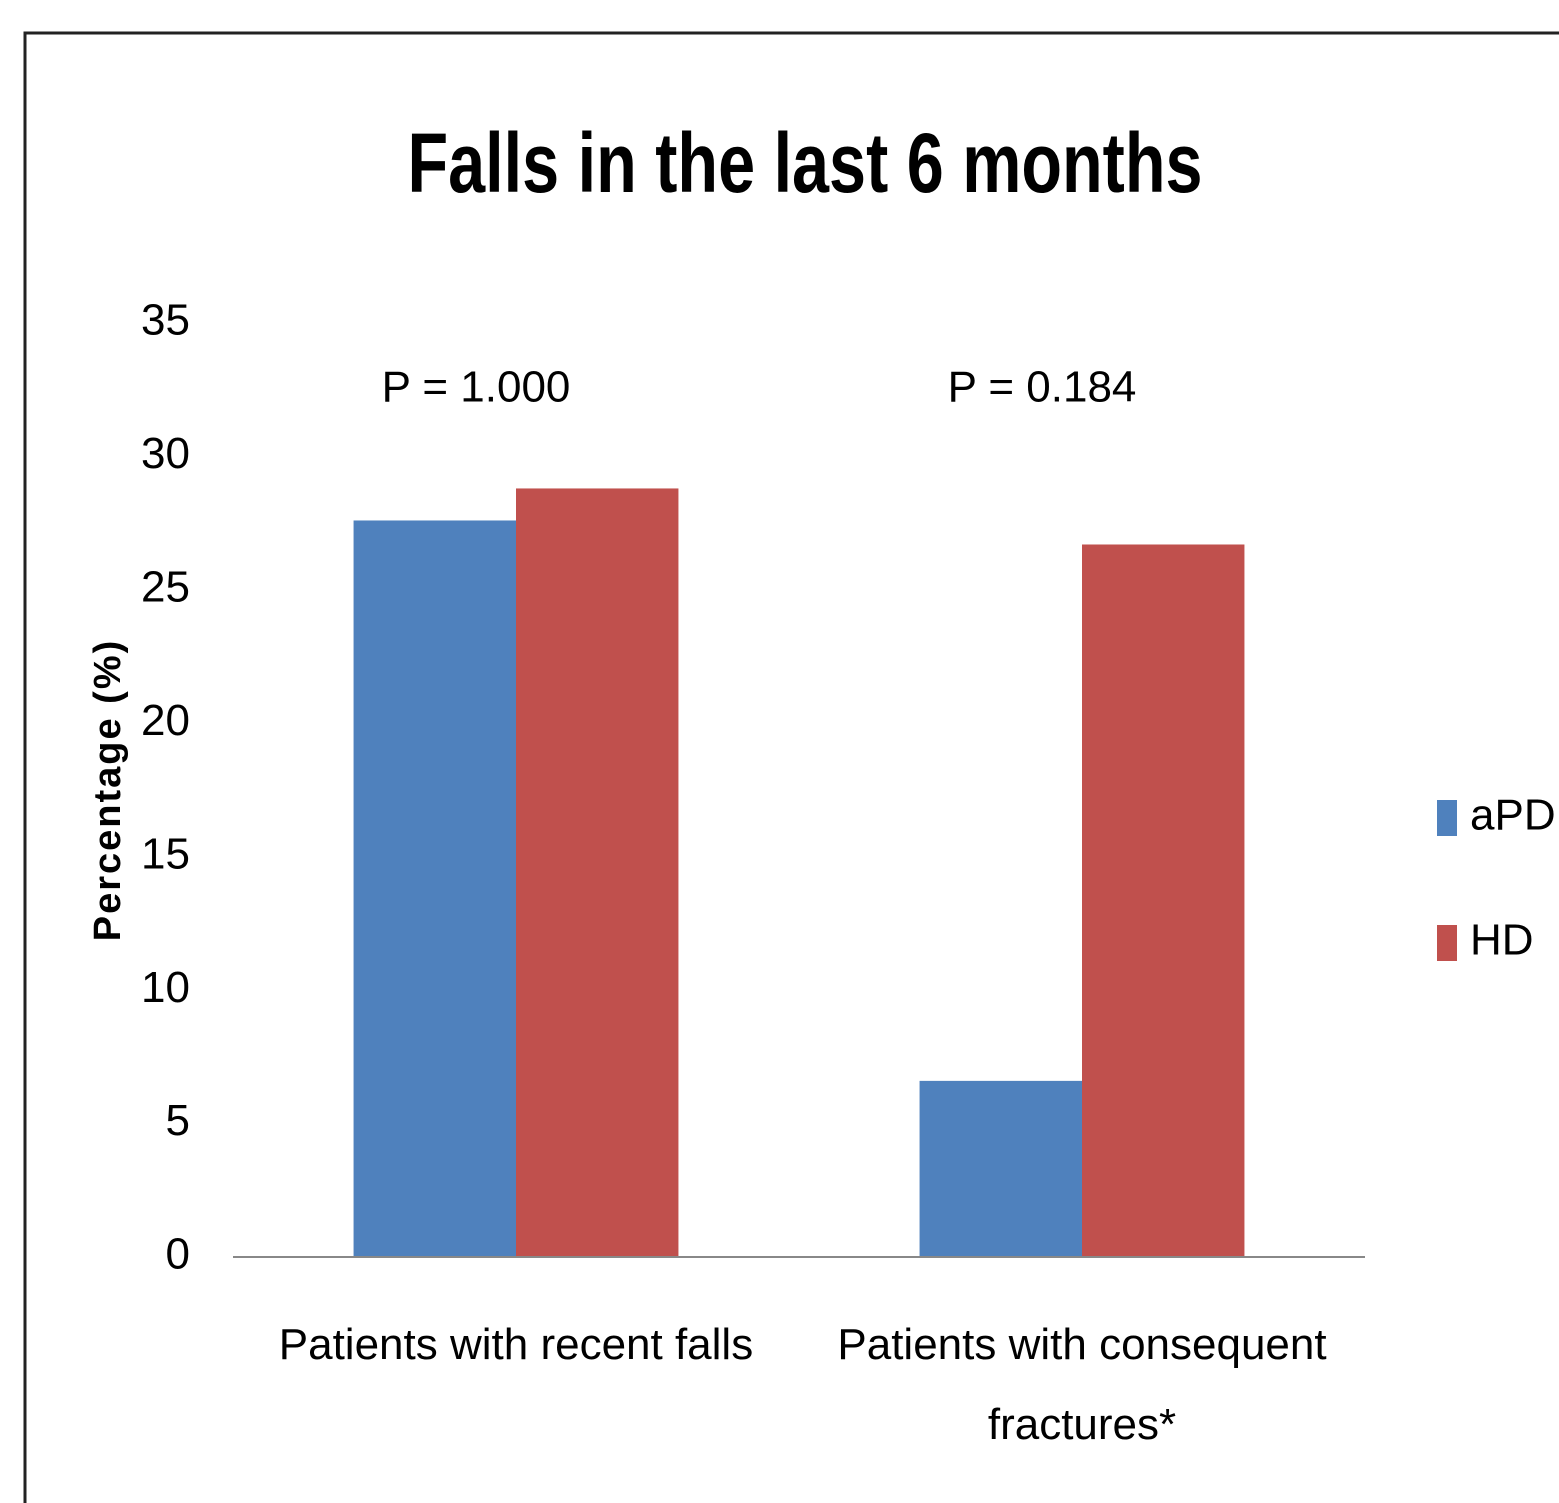 Image resolution: width=1559 pixels, height=1503 pixels. What do you see at coordinates (165, 586) in the screenshot?
I see `y-tick-label: 25` at bounding box center [165, 586].